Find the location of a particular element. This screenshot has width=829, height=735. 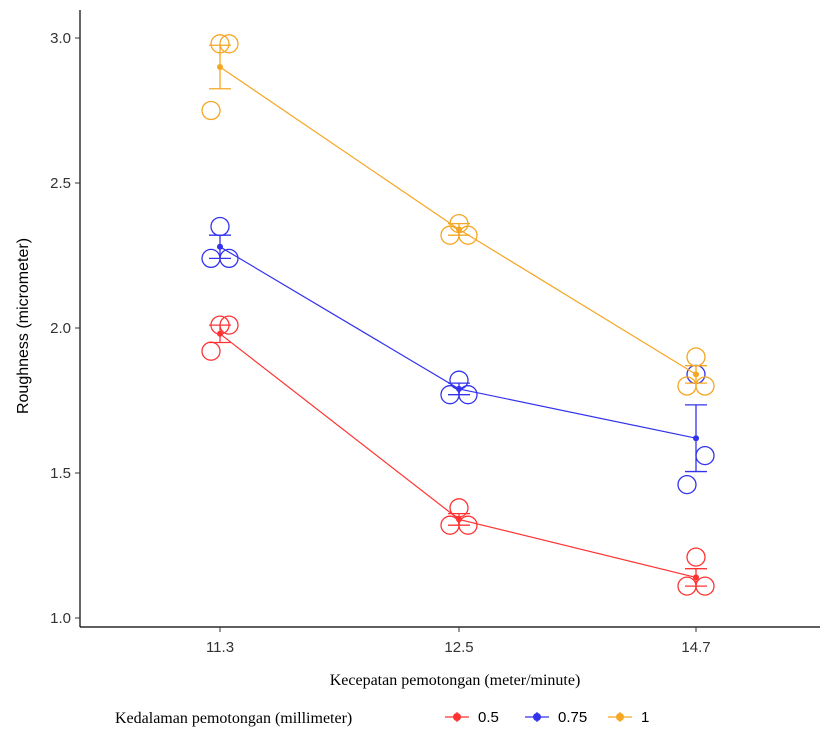

y-tick-label-0: 1.0 is located at coordinates (60, 618).